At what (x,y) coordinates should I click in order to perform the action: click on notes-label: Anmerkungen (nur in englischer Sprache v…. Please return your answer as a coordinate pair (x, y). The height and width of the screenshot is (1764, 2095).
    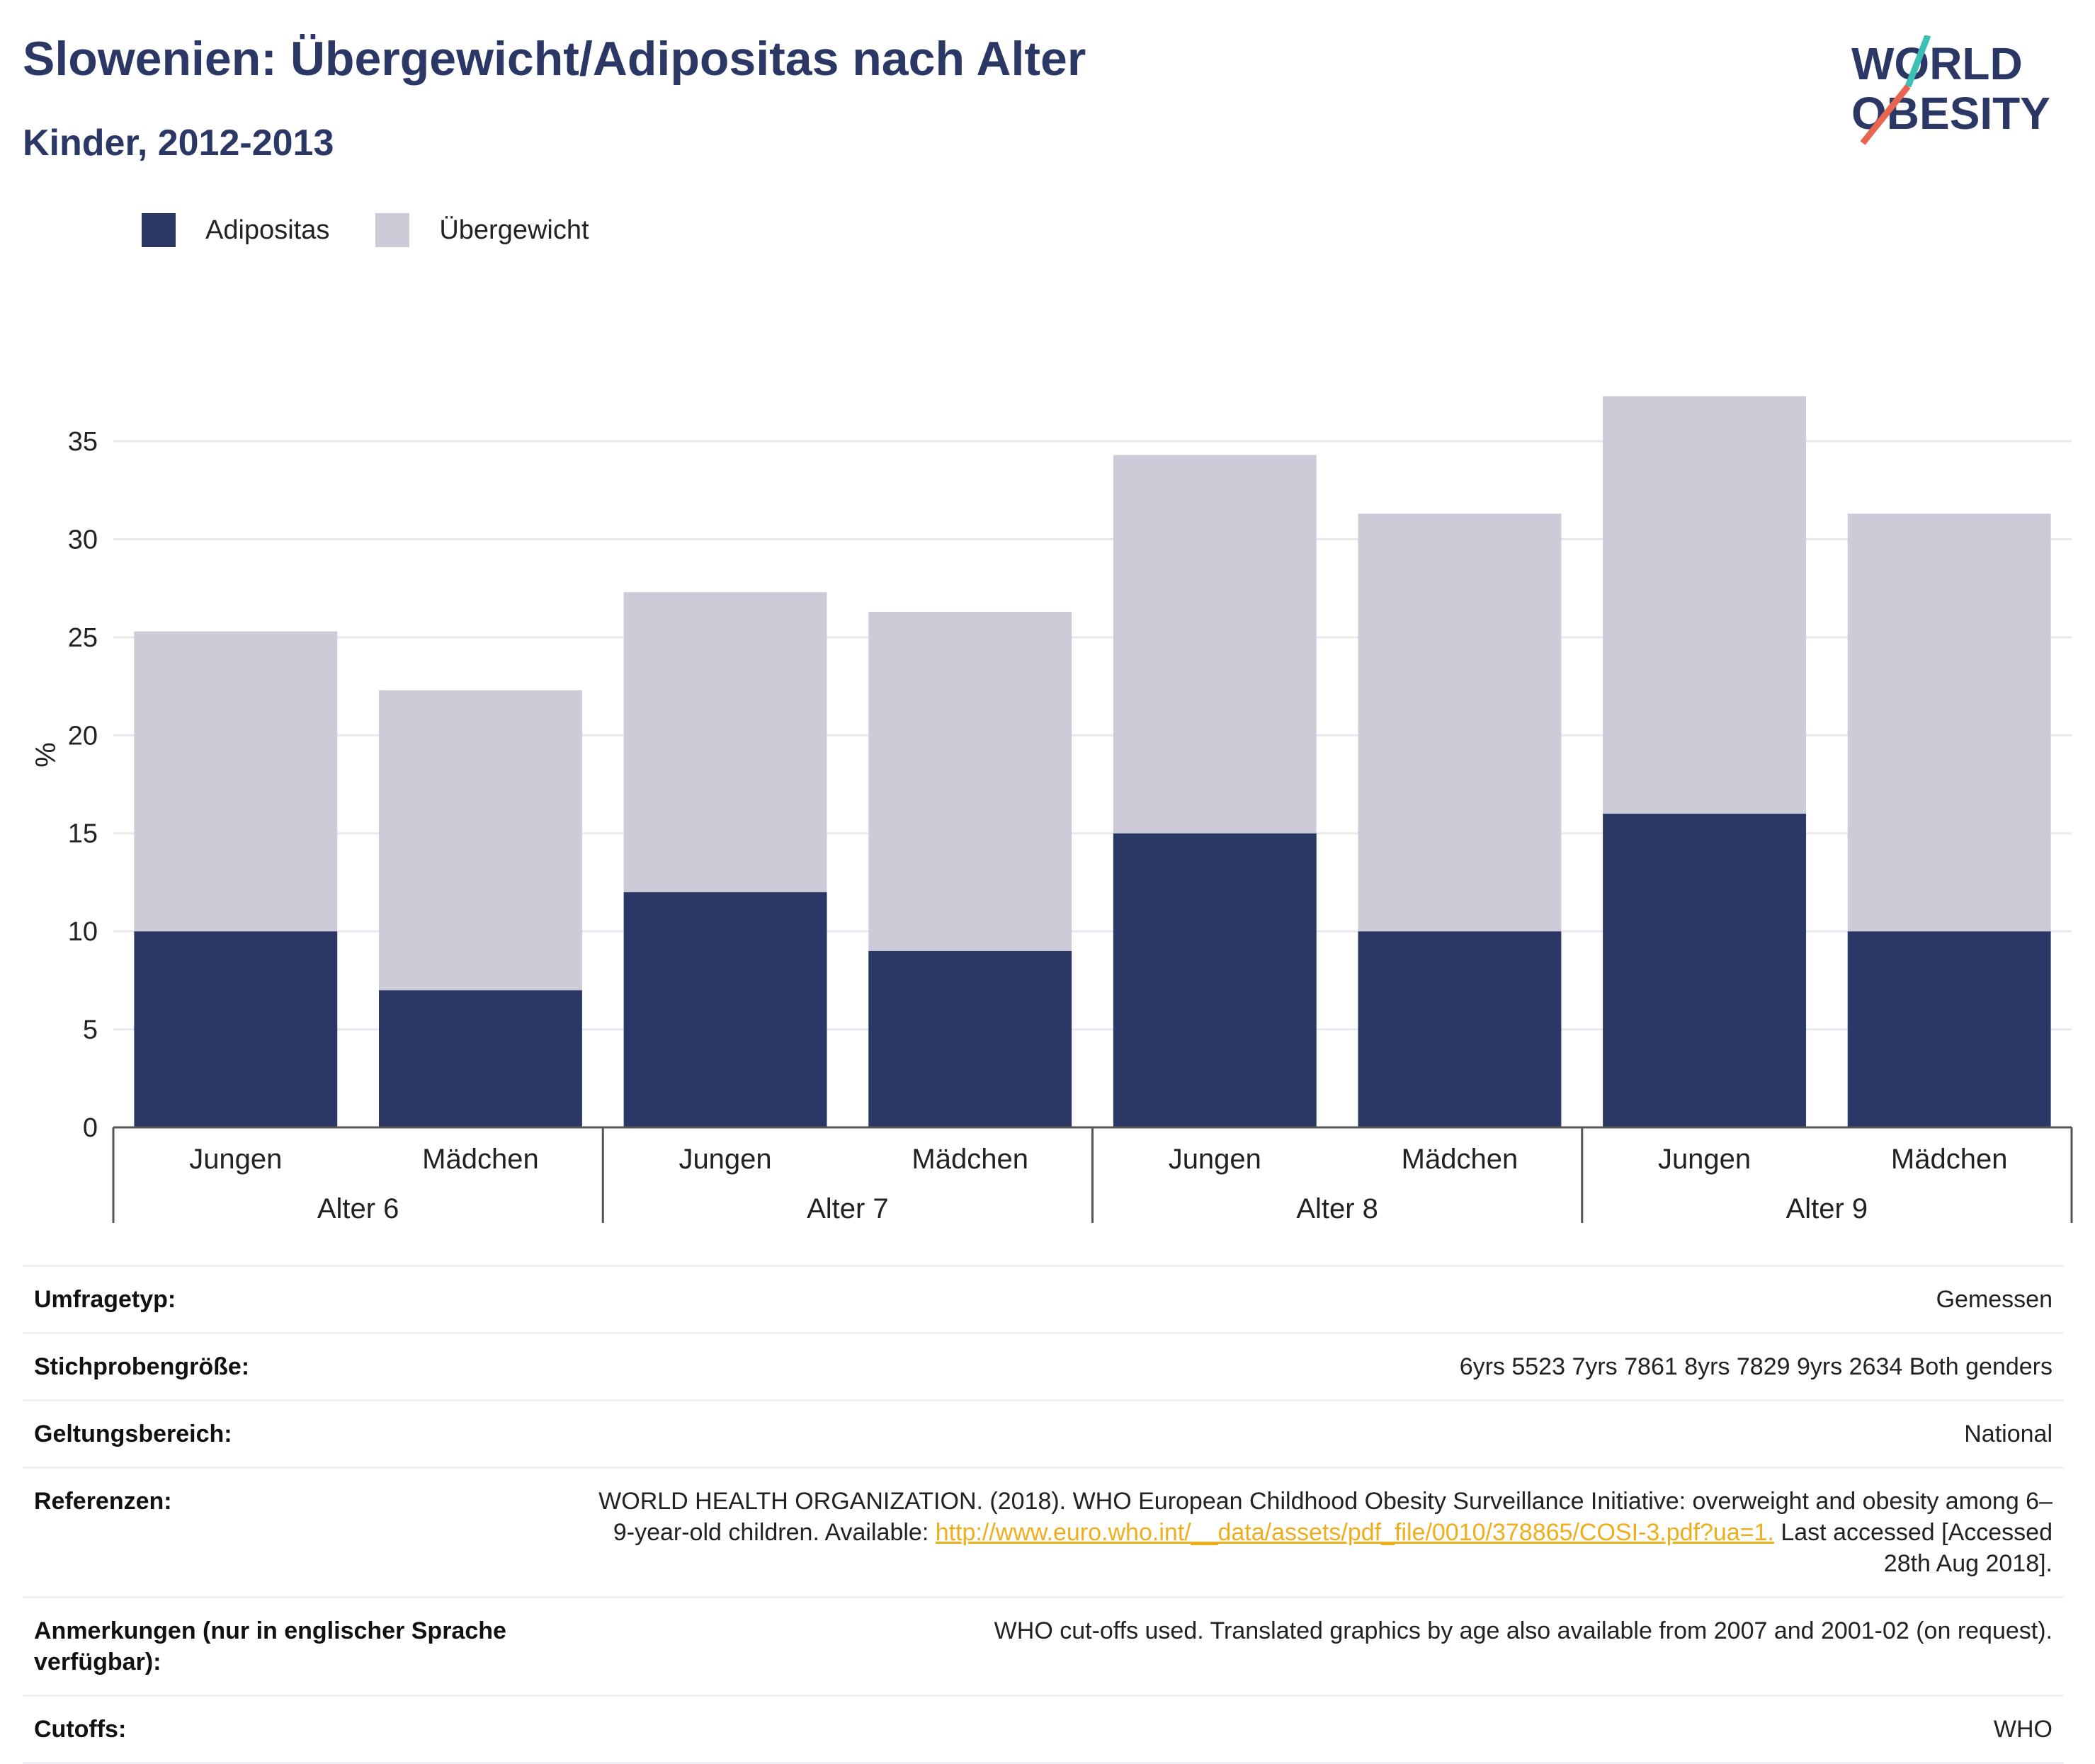
    Looking at the image, I should click on (270, 1646).